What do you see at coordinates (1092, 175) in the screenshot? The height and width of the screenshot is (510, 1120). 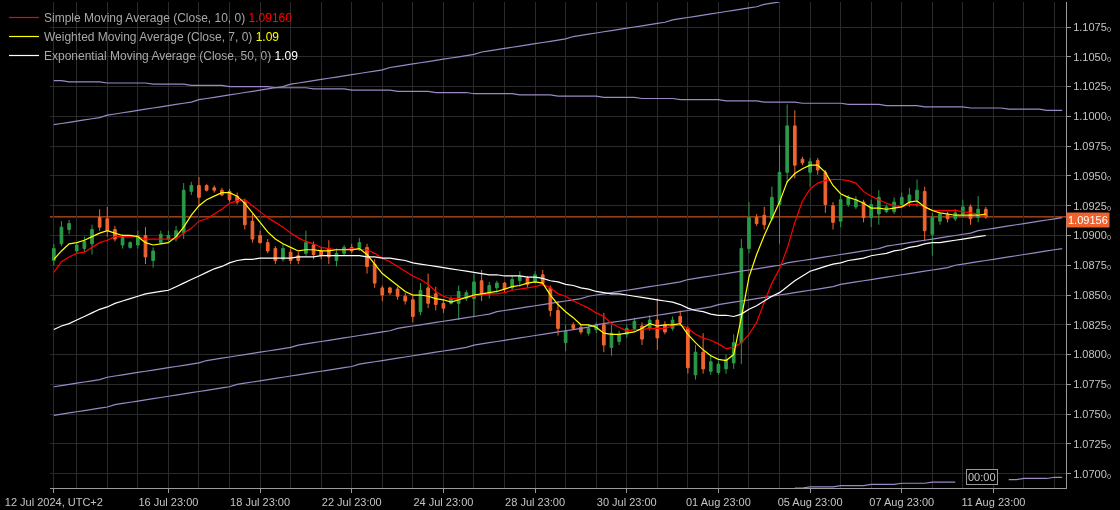 I see `y-tick-label: 1.0950₀` at bounding box center [1092, 175].